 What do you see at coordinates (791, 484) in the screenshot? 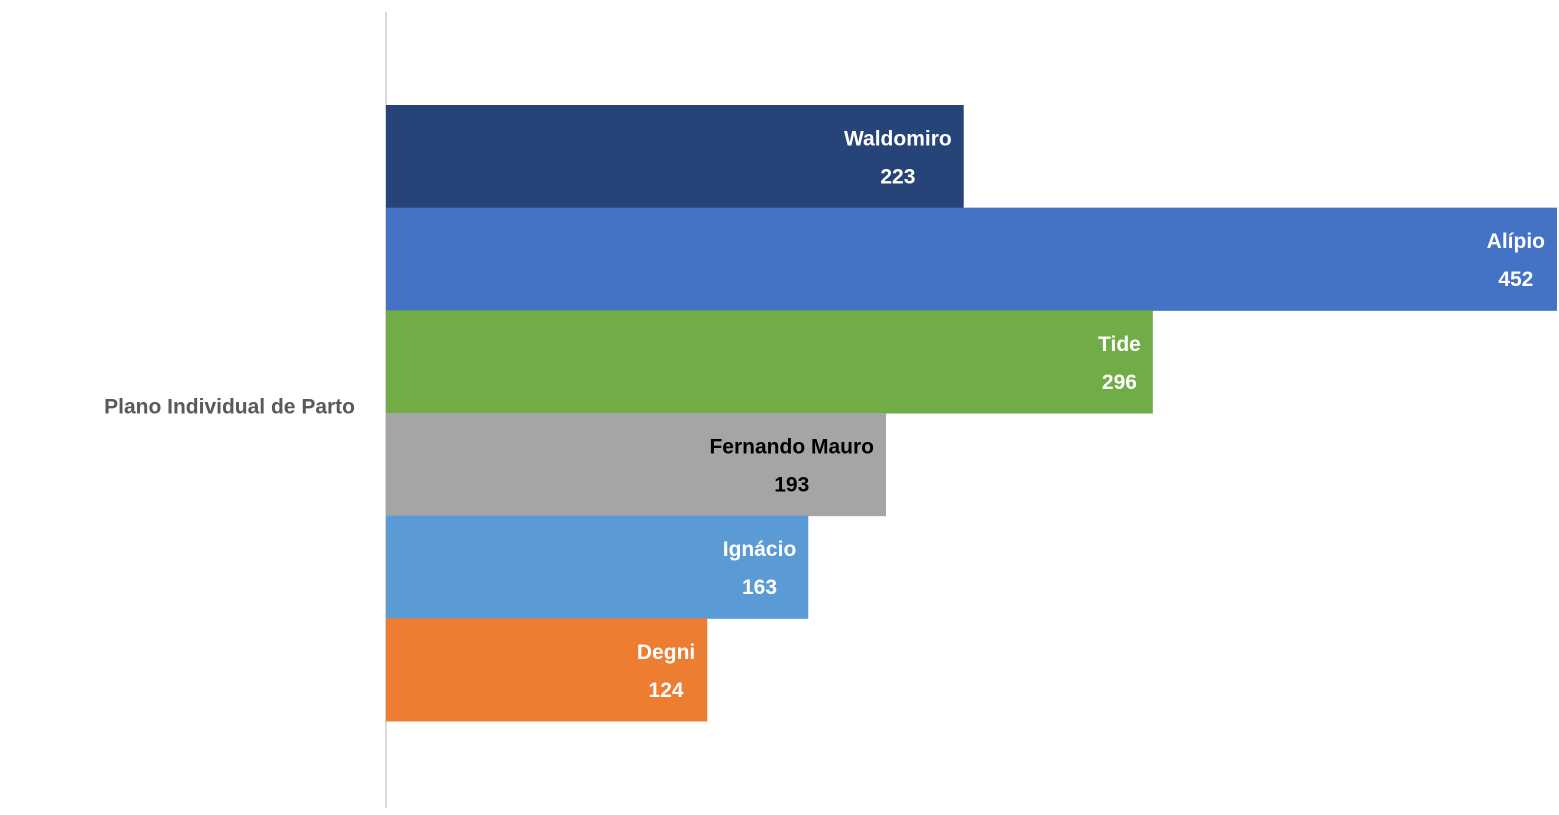
I see `data-label: 193` at bounding box center [791, 484].